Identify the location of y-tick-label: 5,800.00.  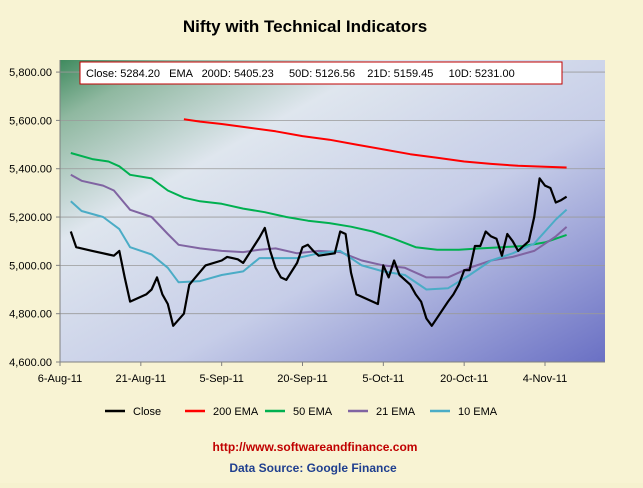
(30, 73).